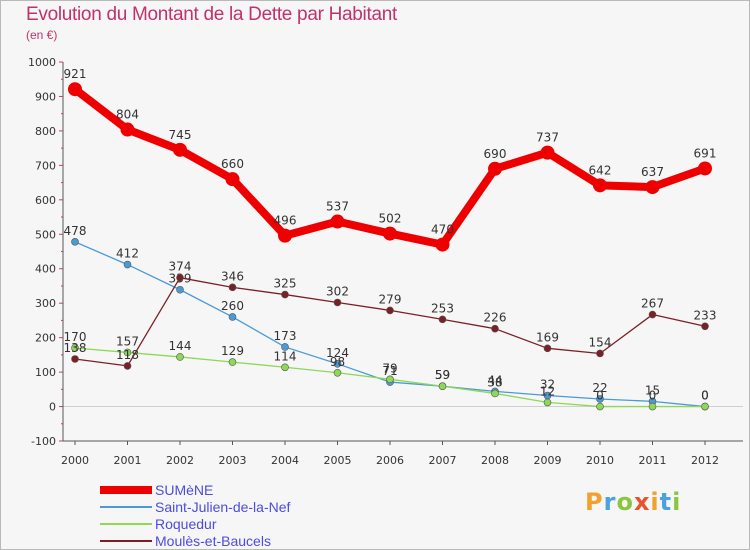  Describe the element at coordinates (213, 541) in the screenshot. I see `legend-label: Moulès-et-Baucels` at that location.